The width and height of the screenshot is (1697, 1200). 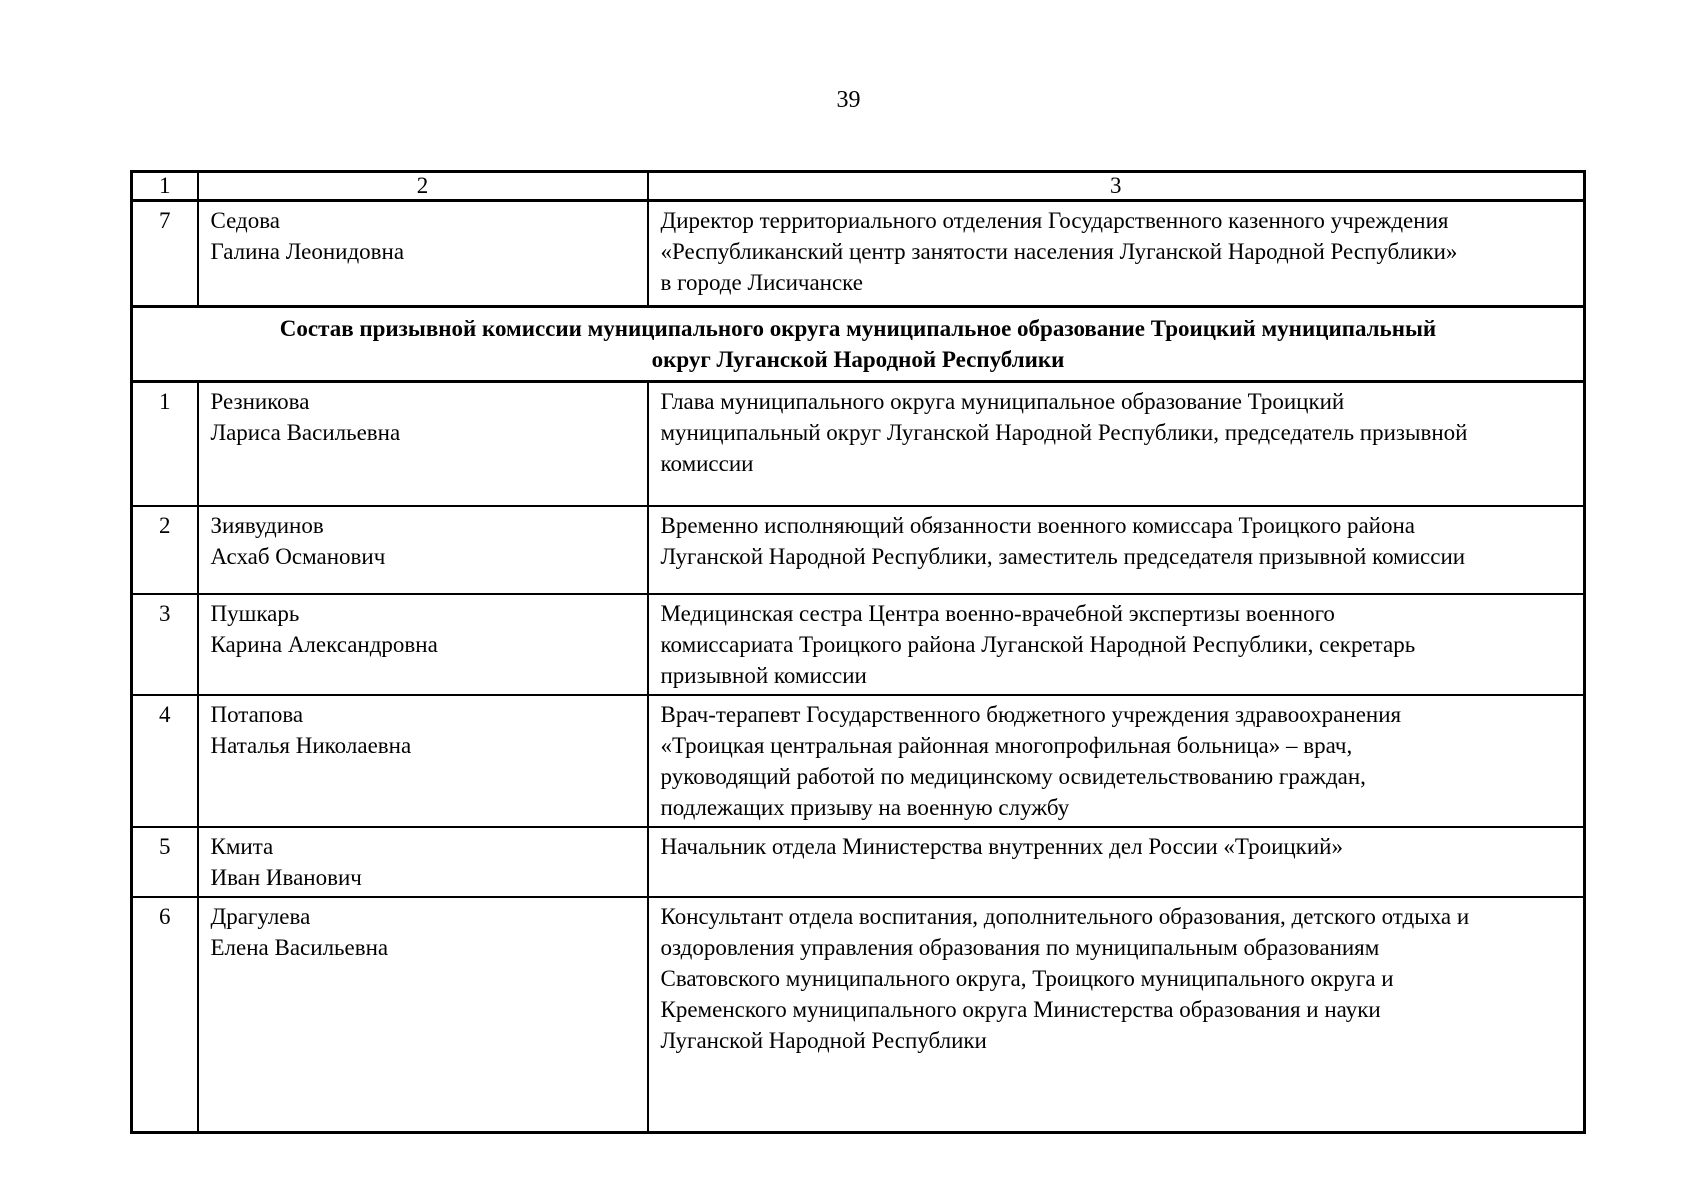 What do you see at coordinates (1116, 186) in the screenshot?
I see `column-header-3: 3` at bounding box center [1116, 186].